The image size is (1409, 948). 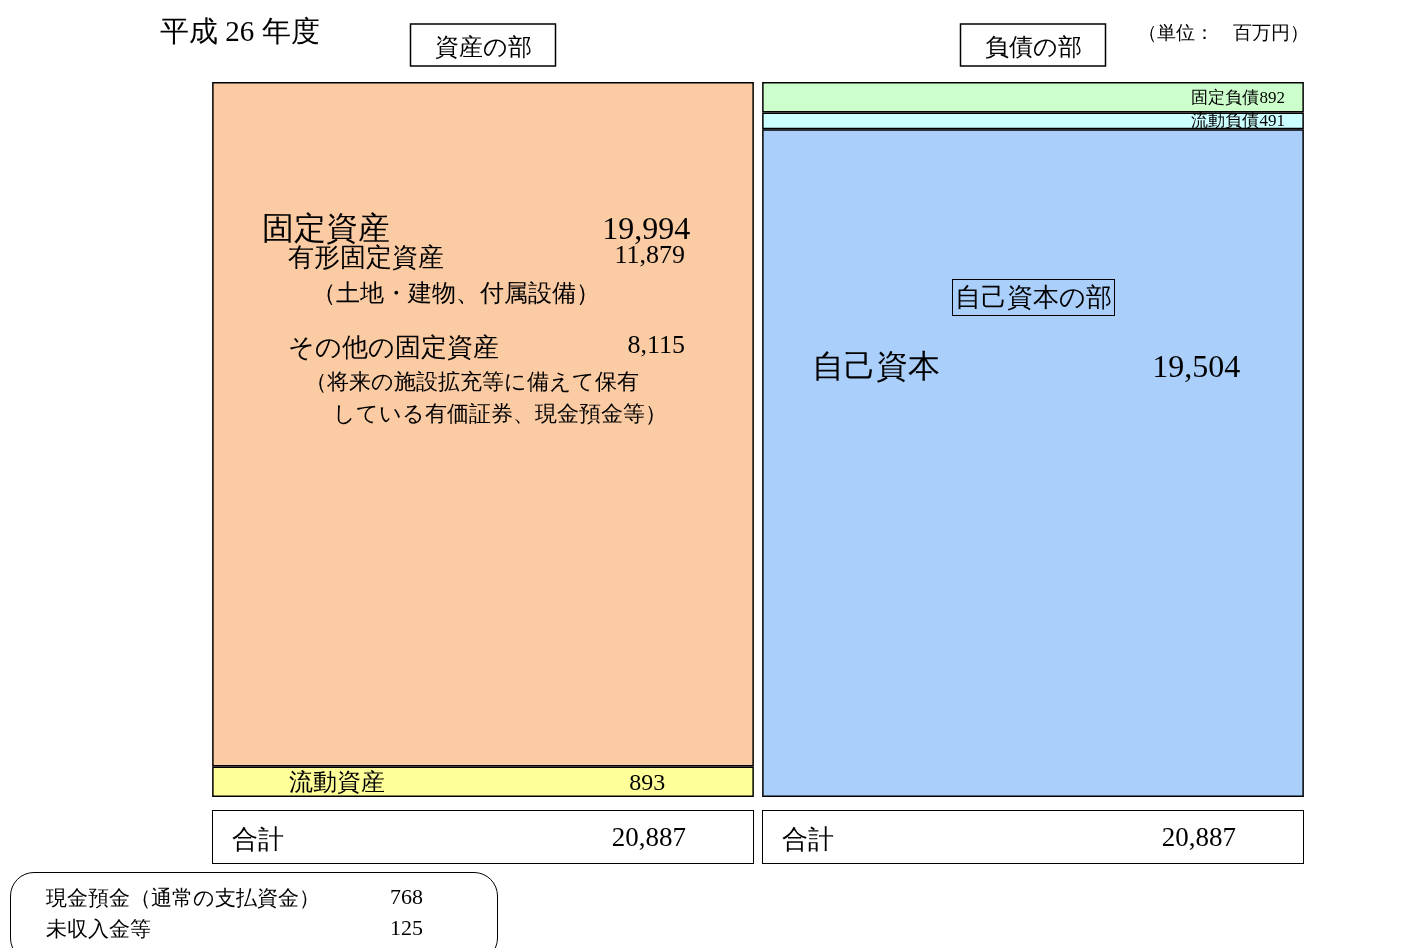 What do you see at coordinates (1225, 97) in the screenshot?
I see `series-label: 固定負債` at bounding box center [1225, 97].